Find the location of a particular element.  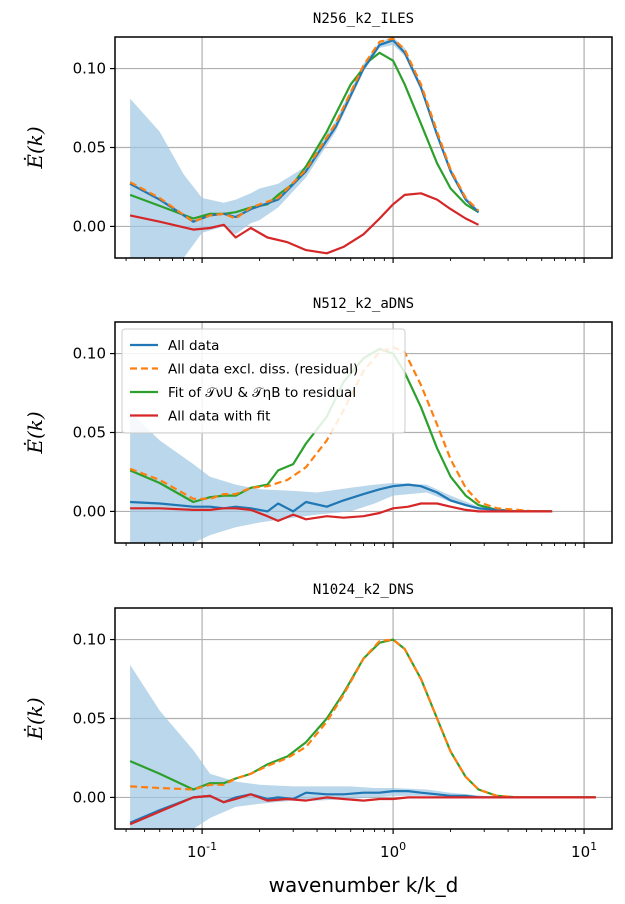

plot-area is located at coordinates (304, 147).